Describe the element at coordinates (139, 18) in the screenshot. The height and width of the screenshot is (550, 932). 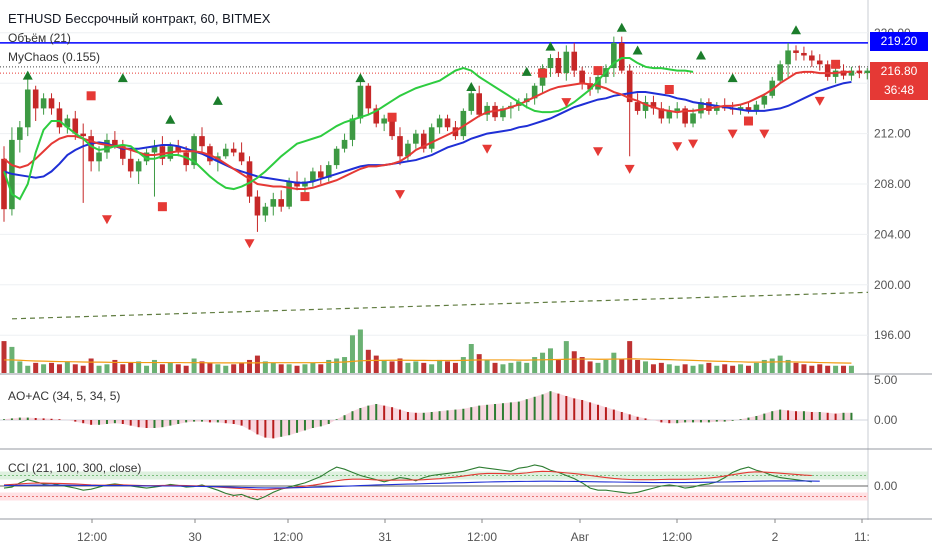
I see `legend-symbol-title: ETHUSD Бессрочный контракт, 60, BITMEX` at that location.